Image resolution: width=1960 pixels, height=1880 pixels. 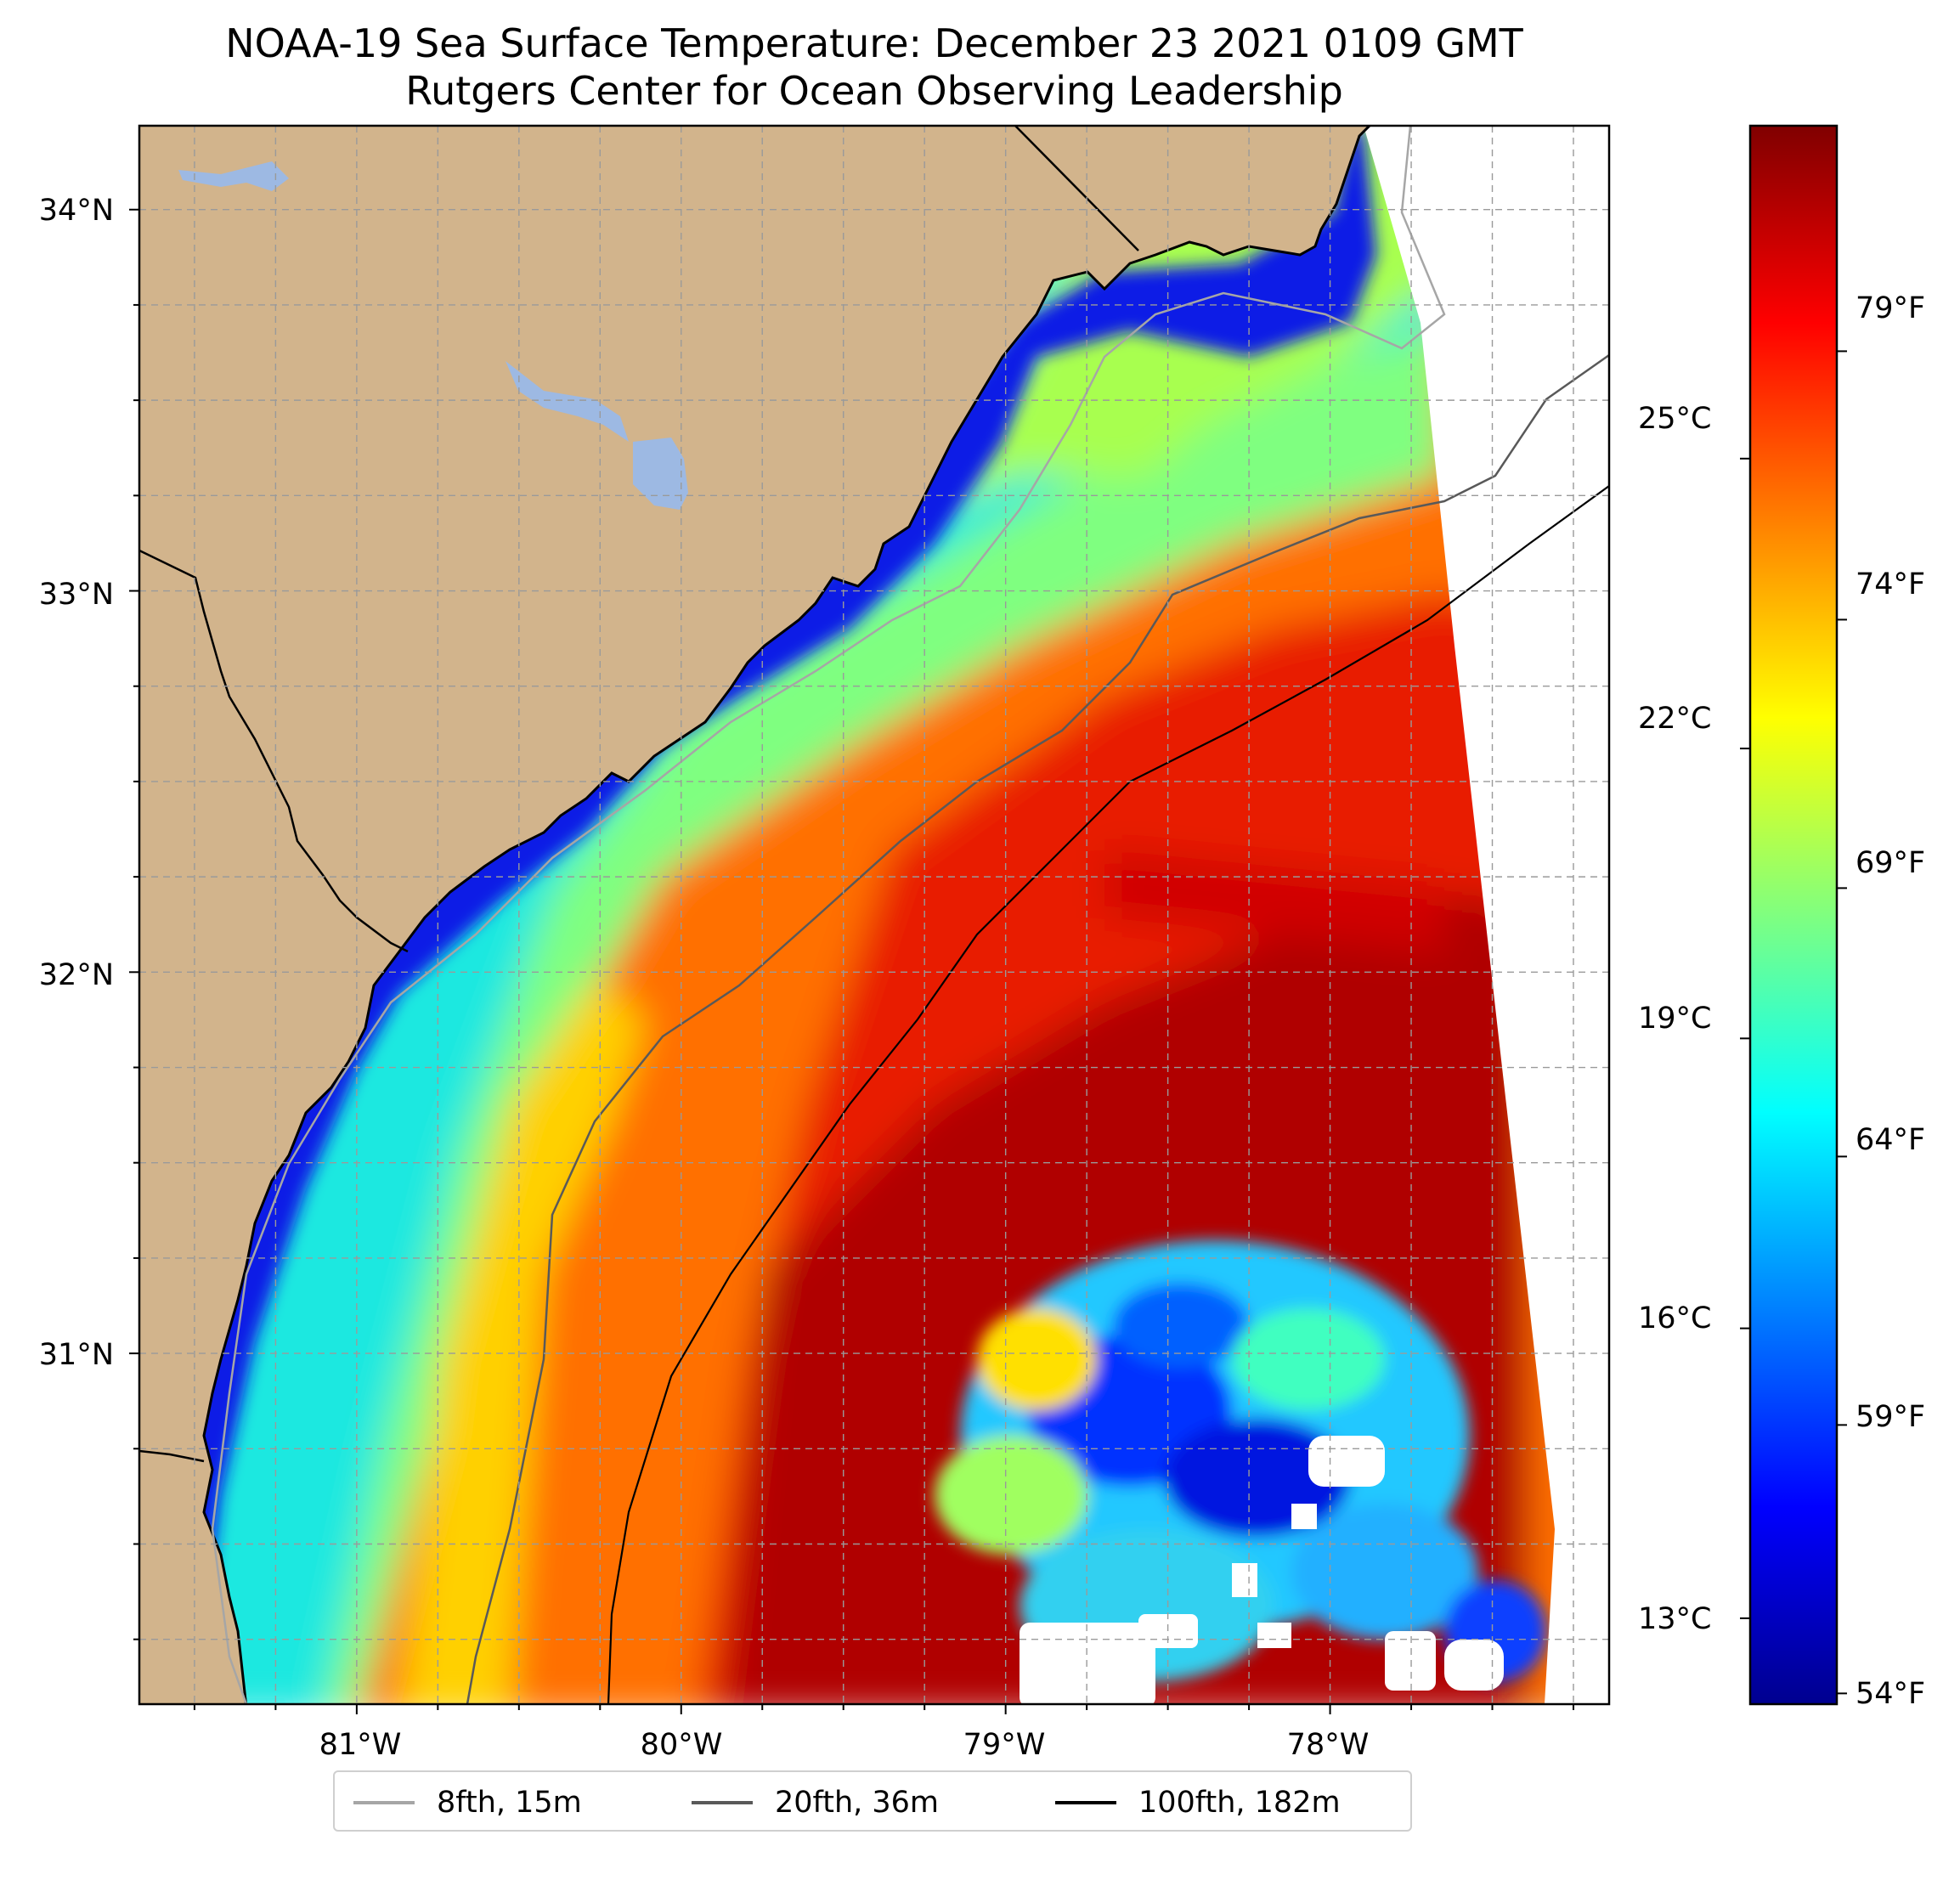 What do you see at coordinates (1086, 1803) in the screenshot?
I see `legend-swatch-100fth` at bounding box center [1086, 1803].